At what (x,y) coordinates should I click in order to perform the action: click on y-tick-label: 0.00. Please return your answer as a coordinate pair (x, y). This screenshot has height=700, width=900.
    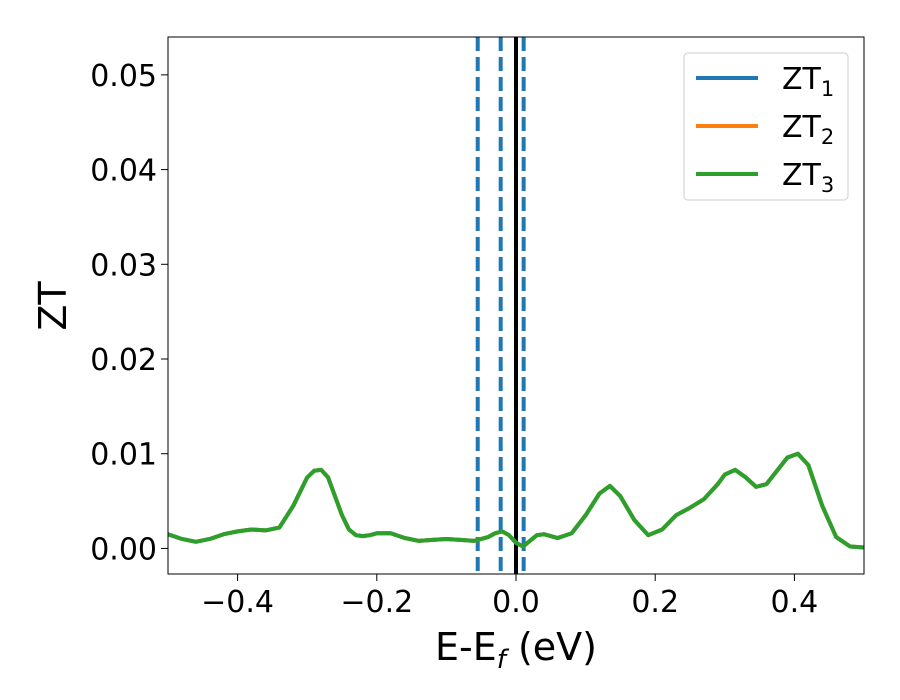
    Looking at the image, I should click on (123, 549).